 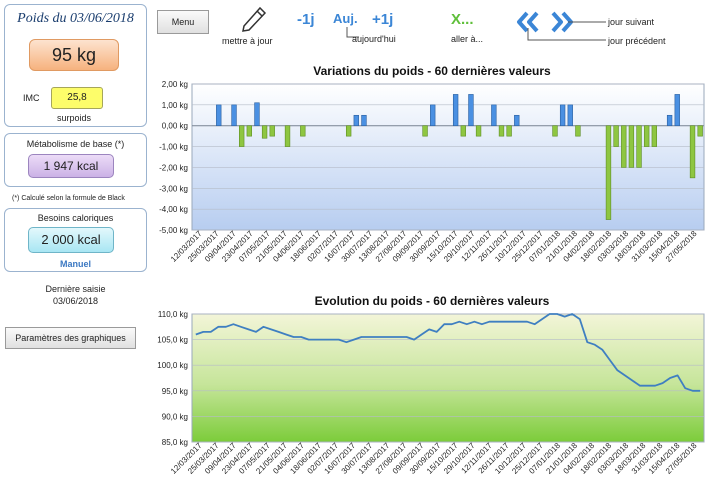 I want to click on caloric-needs-mode: Manuel, so click(x=75, y=264).